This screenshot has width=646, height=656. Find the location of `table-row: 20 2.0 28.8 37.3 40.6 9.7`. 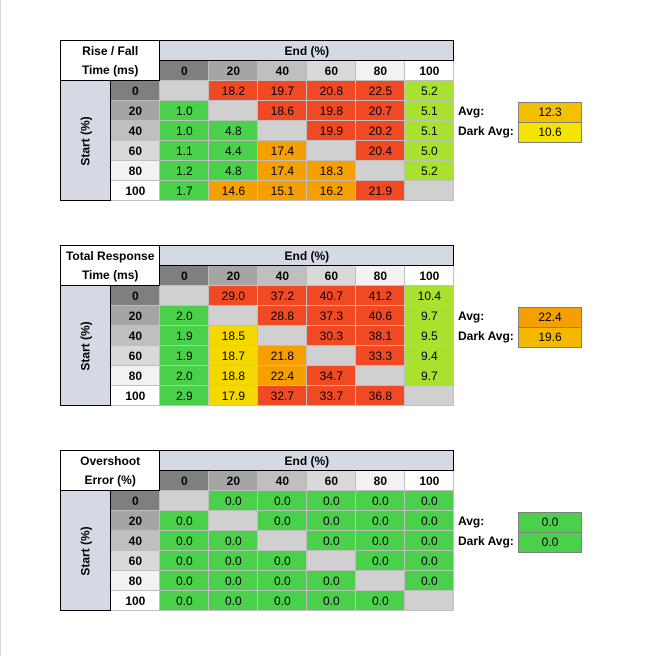

table-row: 20 2.0 28.8 37.3 40.6 9.7 is located at coordinates (258, 315).